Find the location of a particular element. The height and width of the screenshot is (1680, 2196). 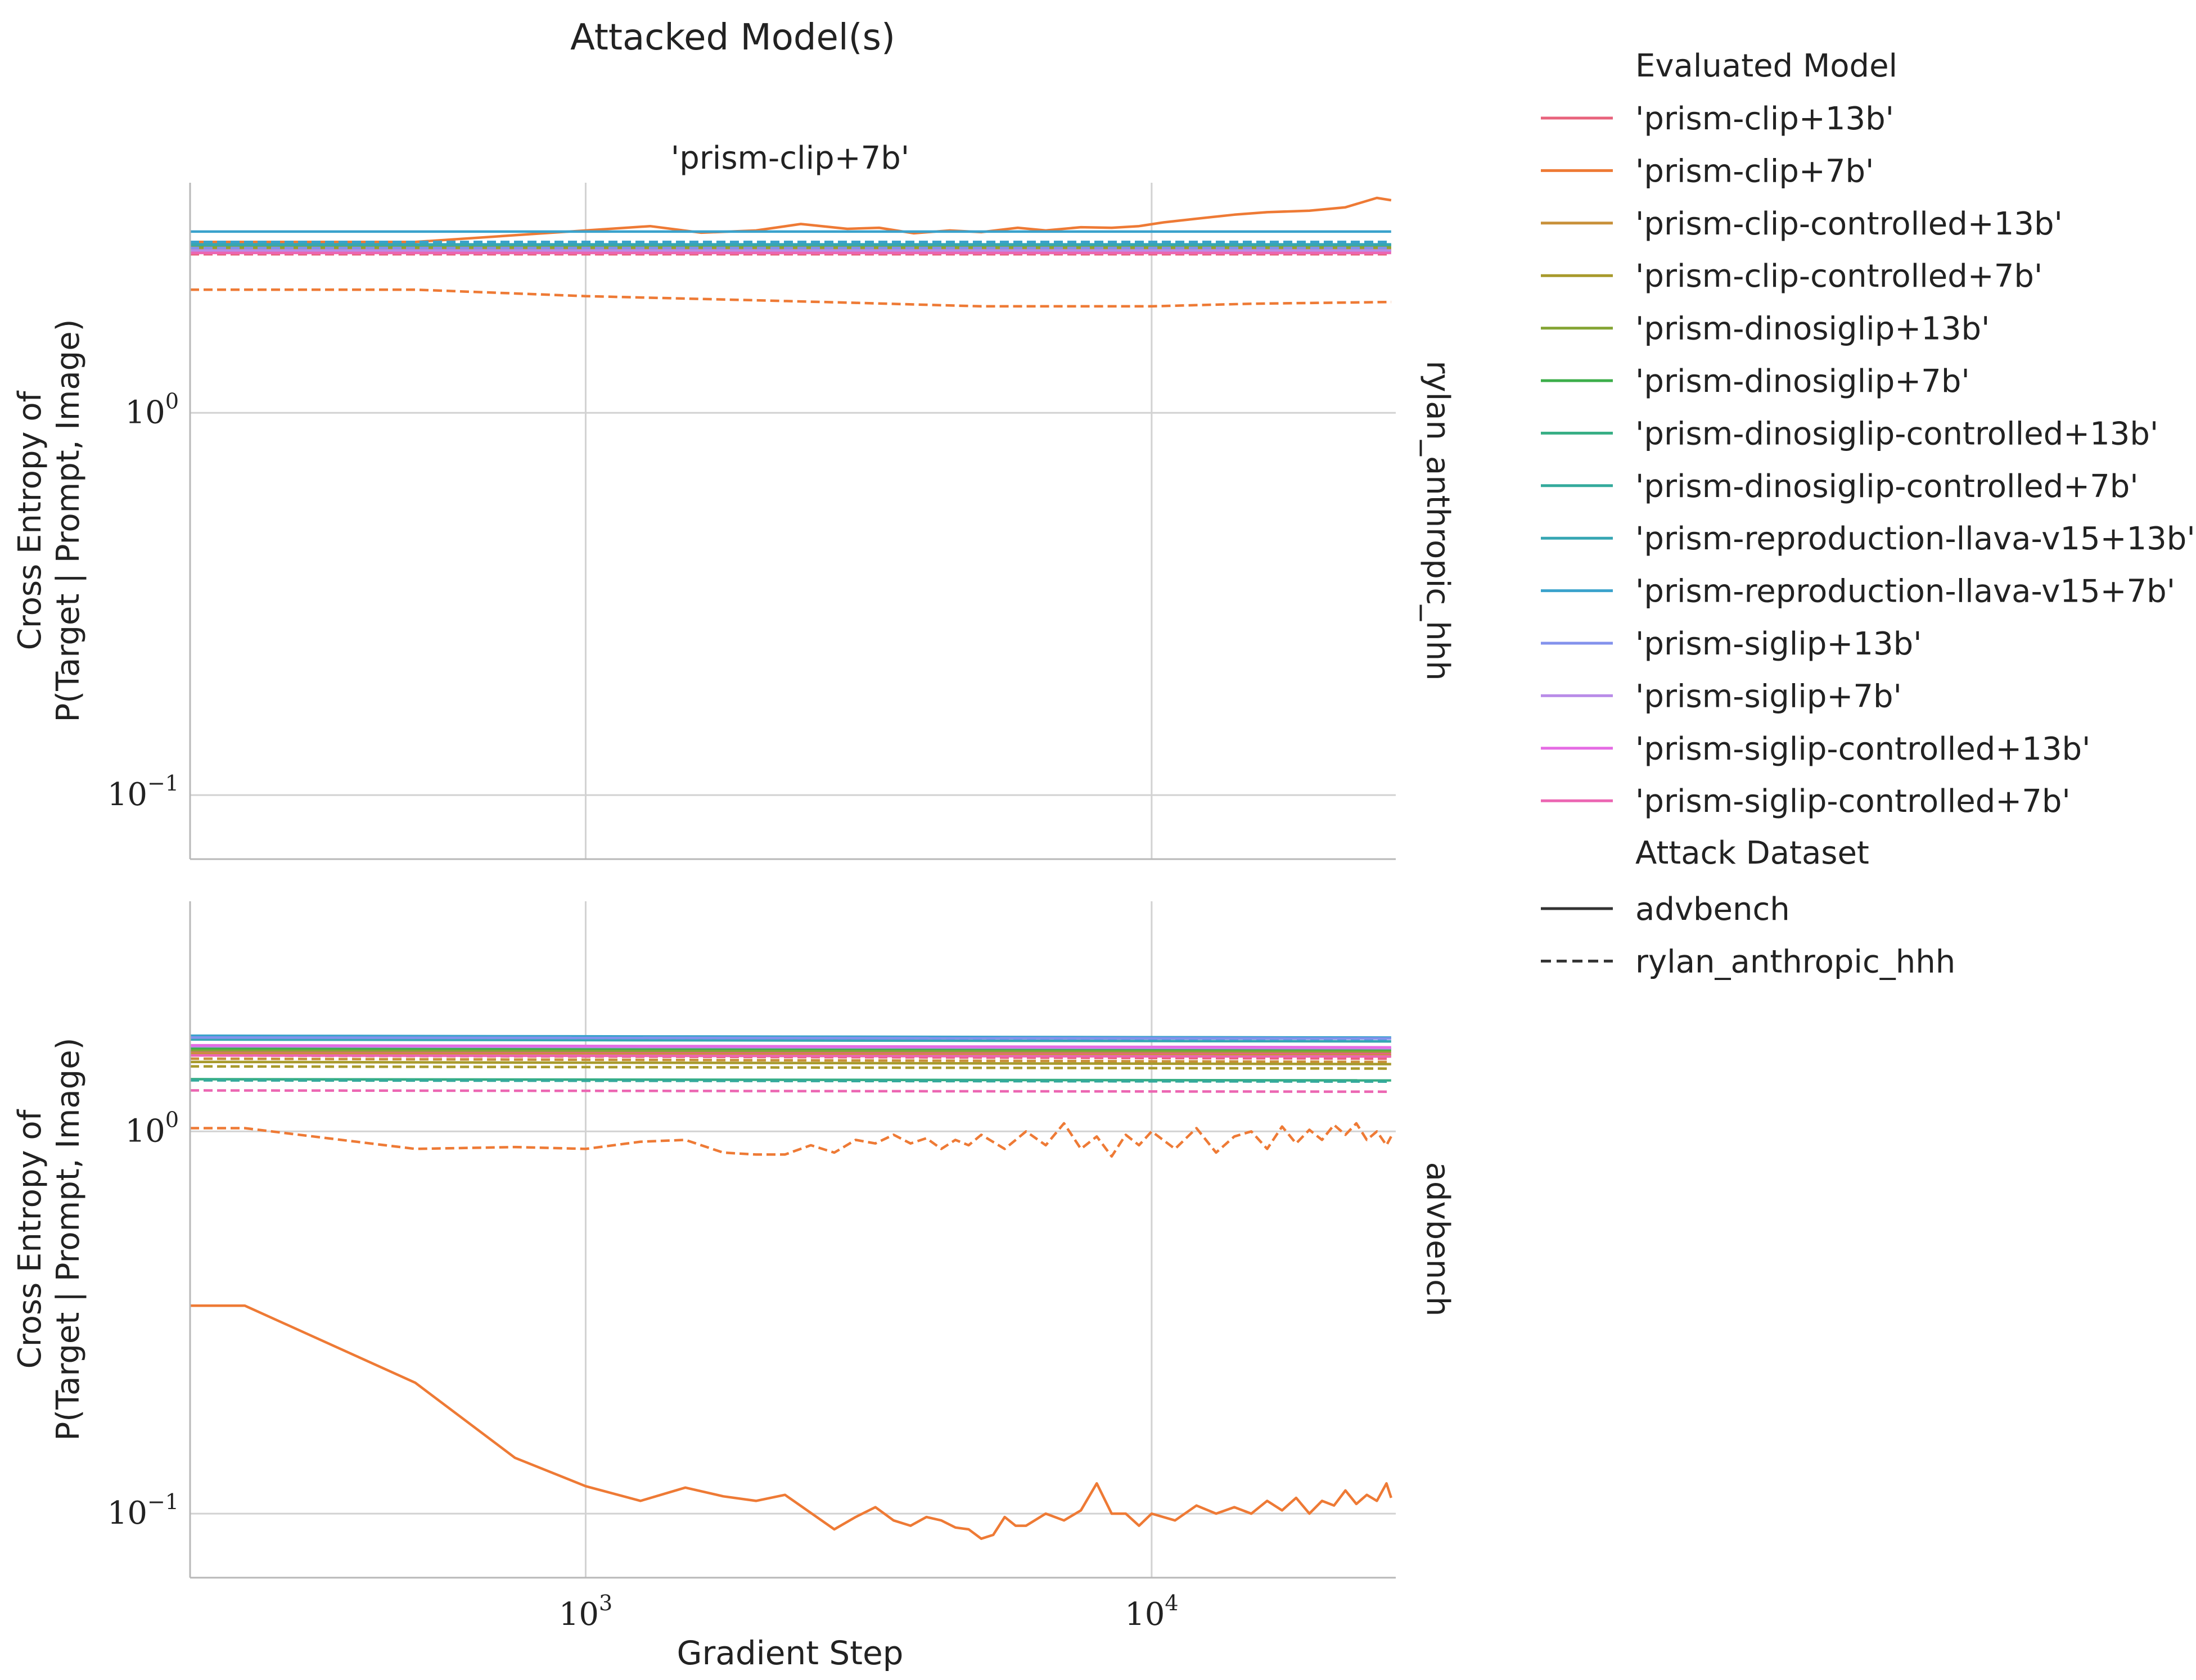

legend-title-models: Evaluated Model is located at coordinates (1766, 66).